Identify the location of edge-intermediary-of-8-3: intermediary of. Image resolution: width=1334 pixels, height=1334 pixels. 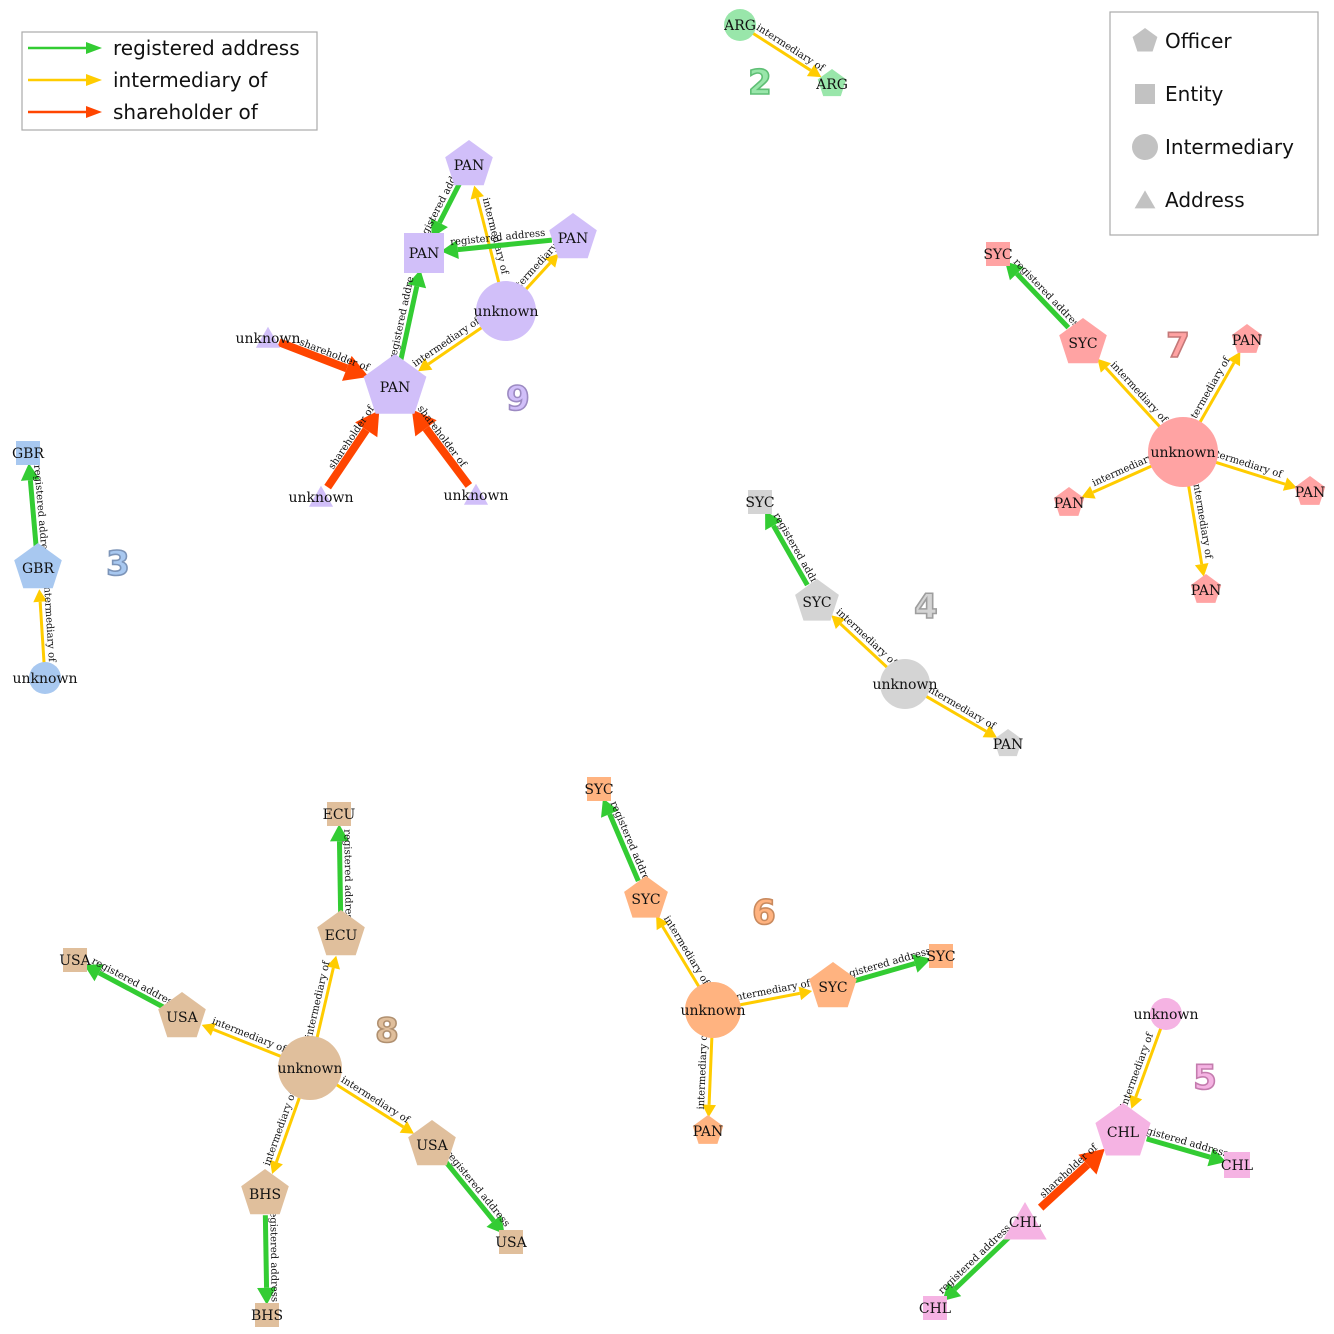
(245, 1038).